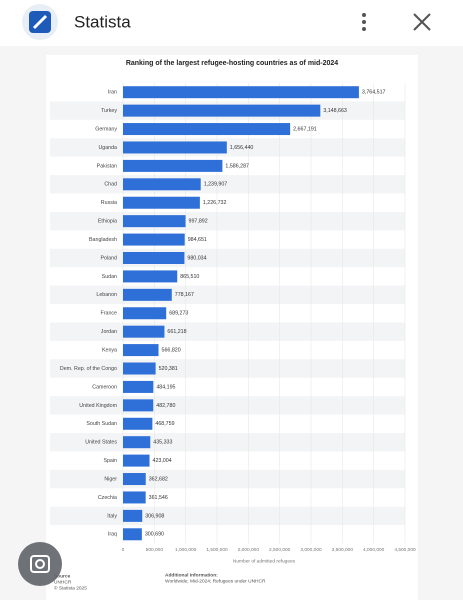 This screenshot has height=600, width=463. Describe the element at coordinates (98, 406) in the screenshot. I see `y-tick-label: United Kingdom` at that location.